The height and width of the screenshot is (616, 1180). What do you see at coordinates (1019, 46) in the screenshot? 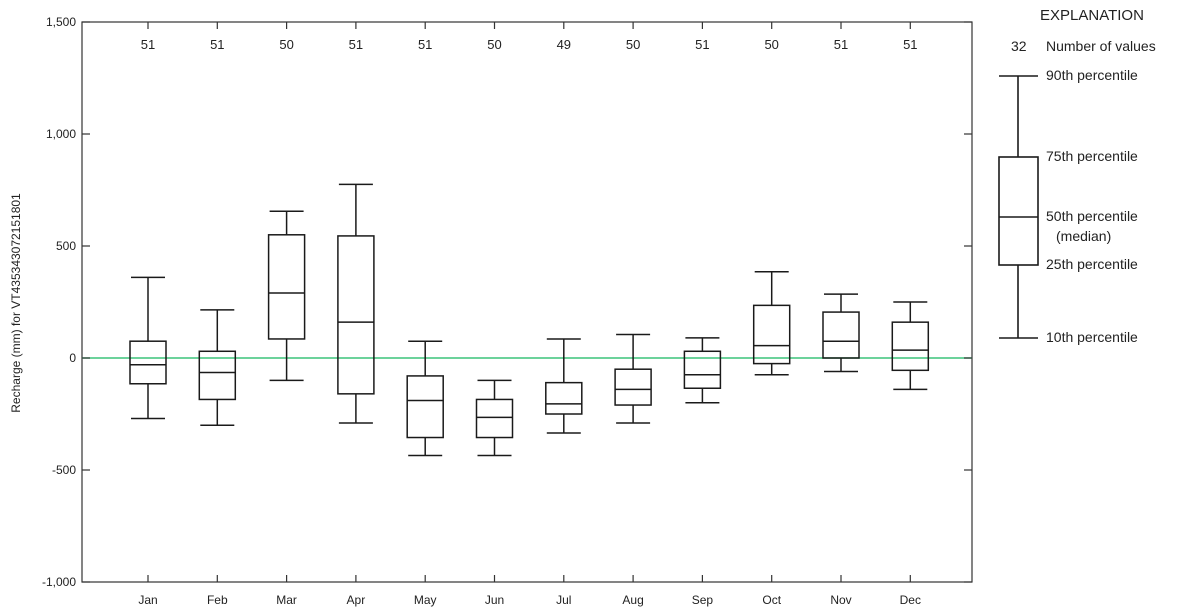
I see `explanation-count-example: 32` at bounding box center [1019, 46].